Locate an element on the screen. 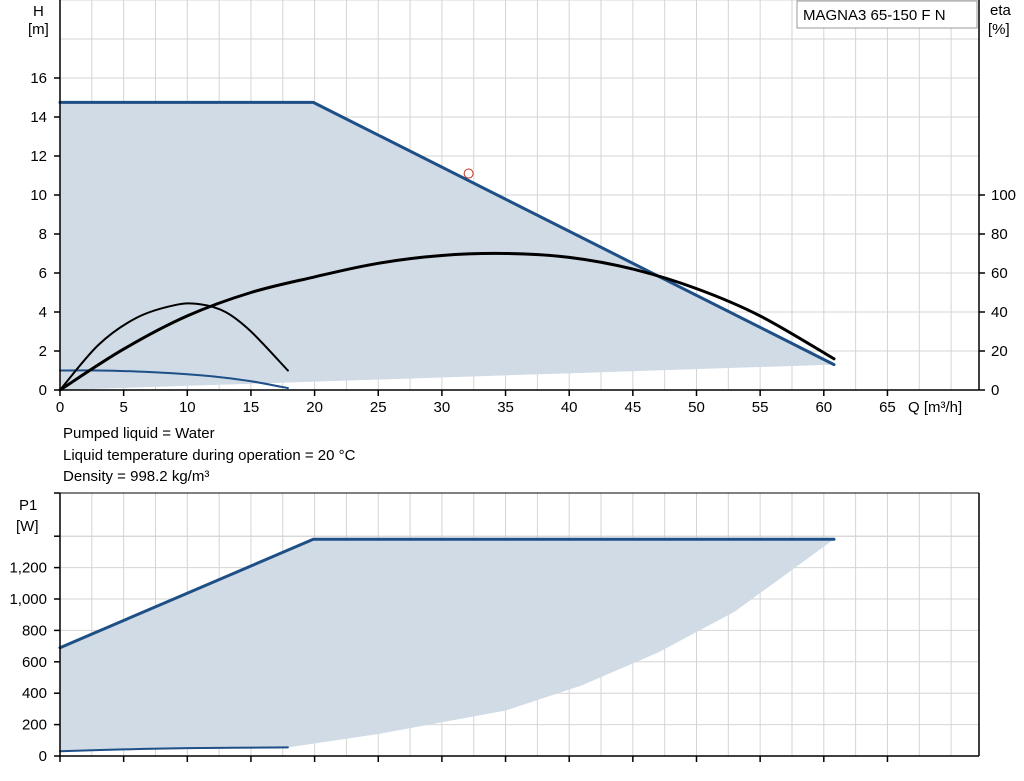  y2-tick-label: 0 is located at coordinates (995, 390).